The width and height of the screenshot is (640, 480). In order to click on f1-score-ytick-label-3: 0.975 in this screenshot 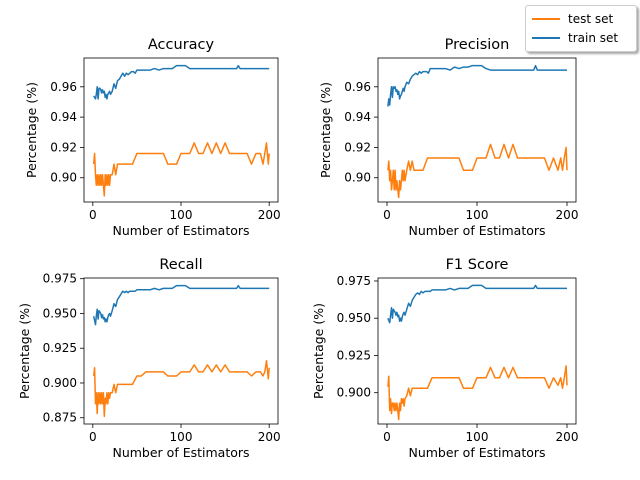, I will do `click(354, 281)`.